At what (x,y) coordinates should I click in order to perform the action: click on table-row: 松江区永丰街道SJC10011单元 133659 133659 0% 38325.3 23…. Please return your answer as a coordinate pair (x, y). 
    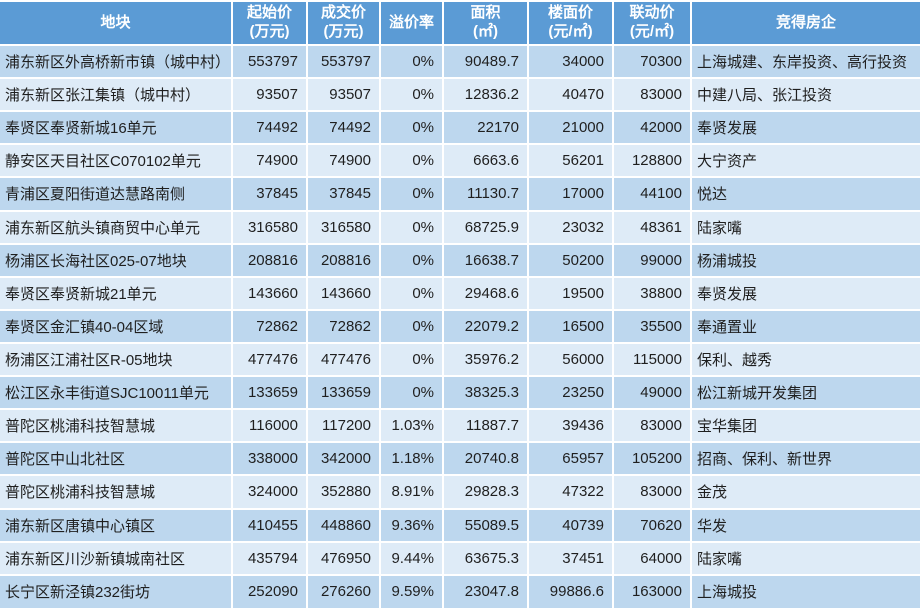
    Looking at the image, I should click on (460, 393).